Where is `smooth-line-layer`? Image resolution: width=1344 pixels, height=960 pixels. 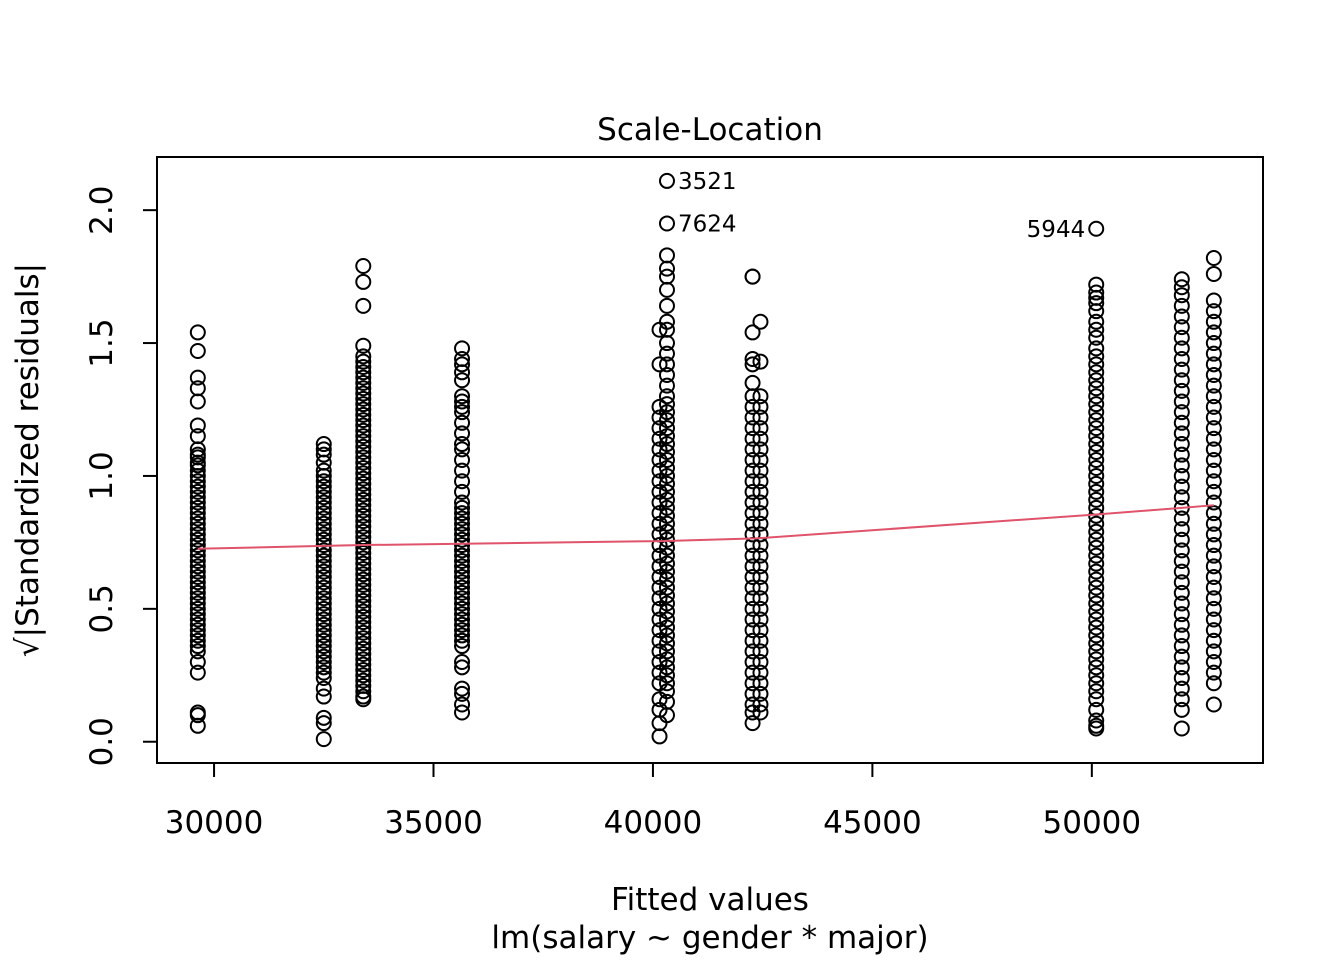
smooth-line-layer is located at coordinates (705, 527).